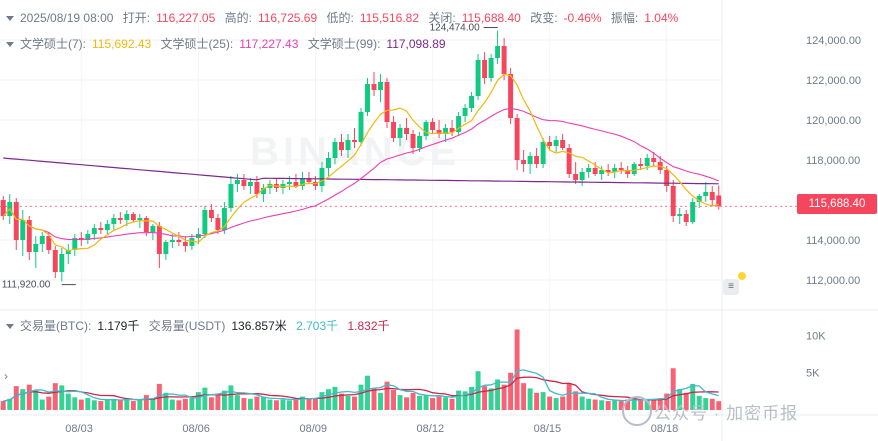 Image resolution: width=878 pixels, height=441 pixels. Describe the element at coordinates (136, 18) in the screenshot. I see `open-label: 打开:` at that location.